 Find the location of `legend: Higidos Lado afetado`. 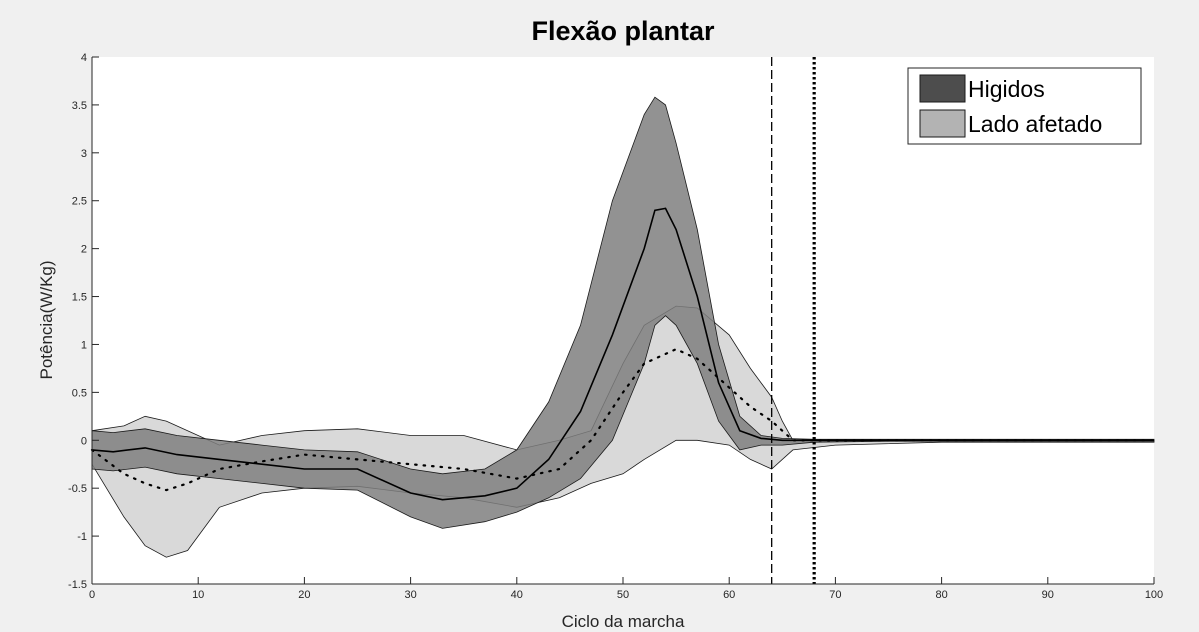

legend: Higidos Lado afetado is located at coordinates (1024, 106).